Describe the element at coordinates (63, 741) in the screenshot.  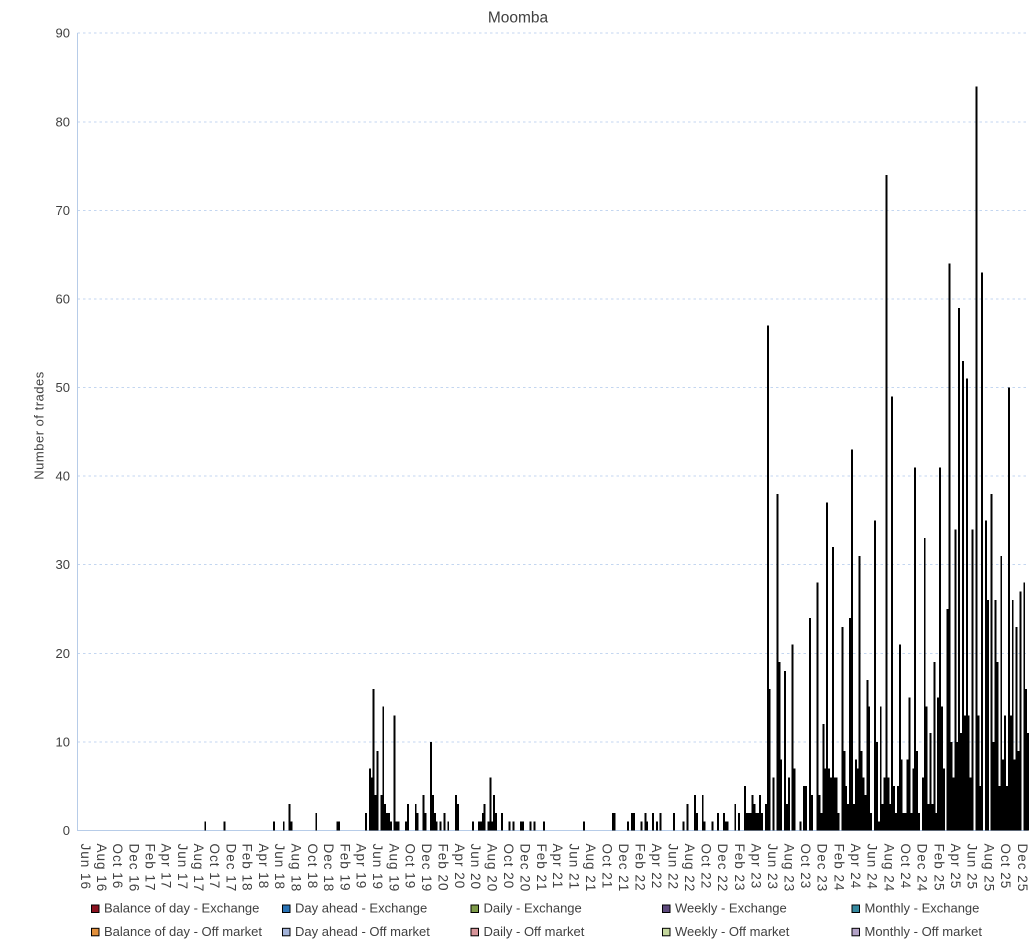
I see `svg-text: 10` at that location.